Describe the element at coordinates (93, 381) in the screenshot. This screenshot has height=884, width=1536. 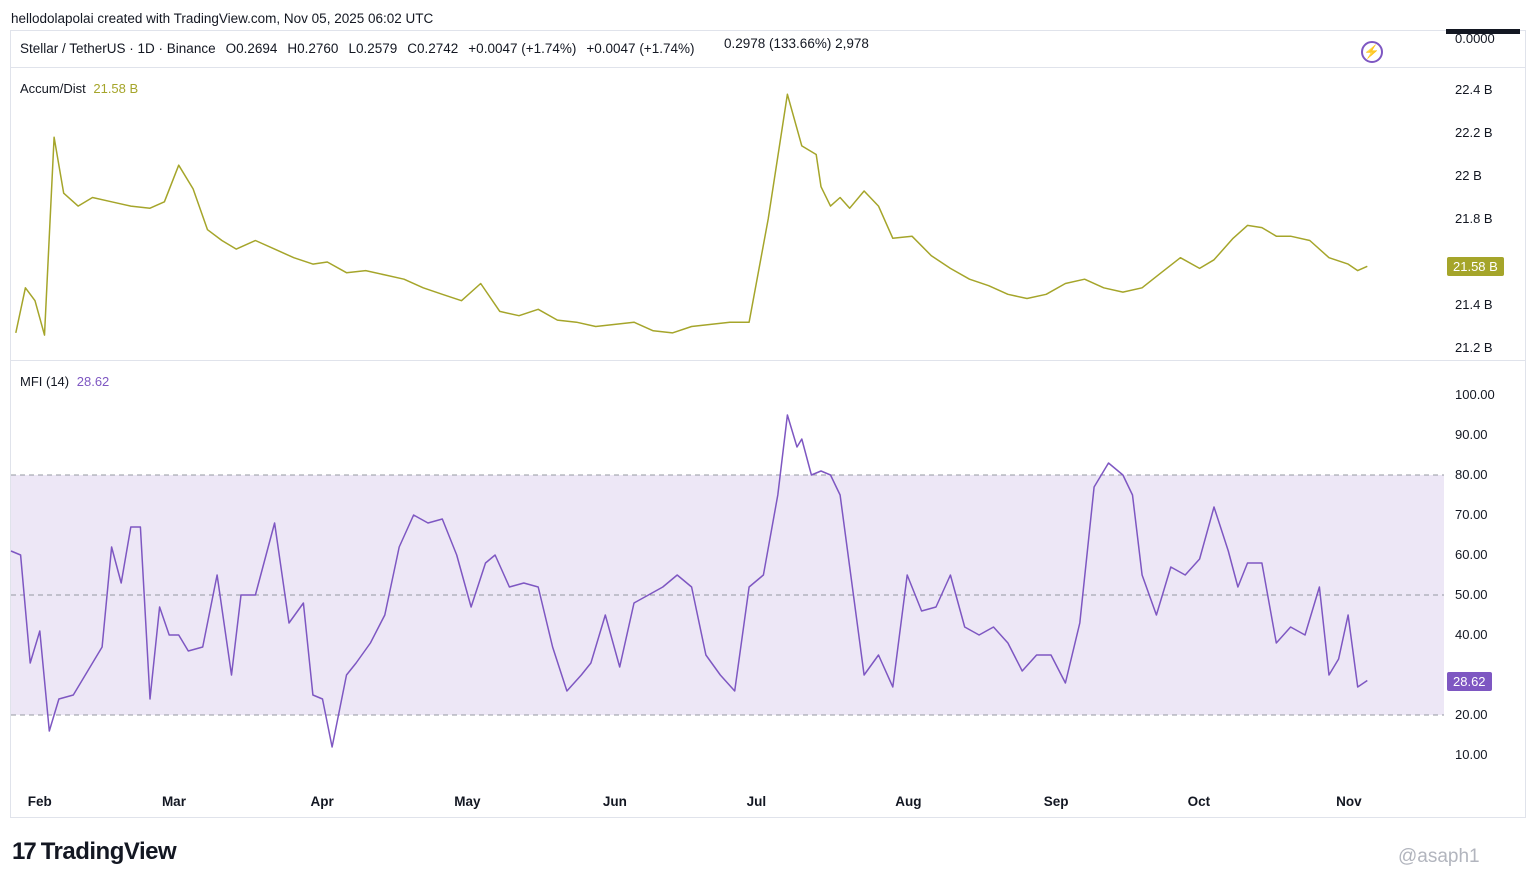
I see `mfi-legend-value: 28.62` at that location.